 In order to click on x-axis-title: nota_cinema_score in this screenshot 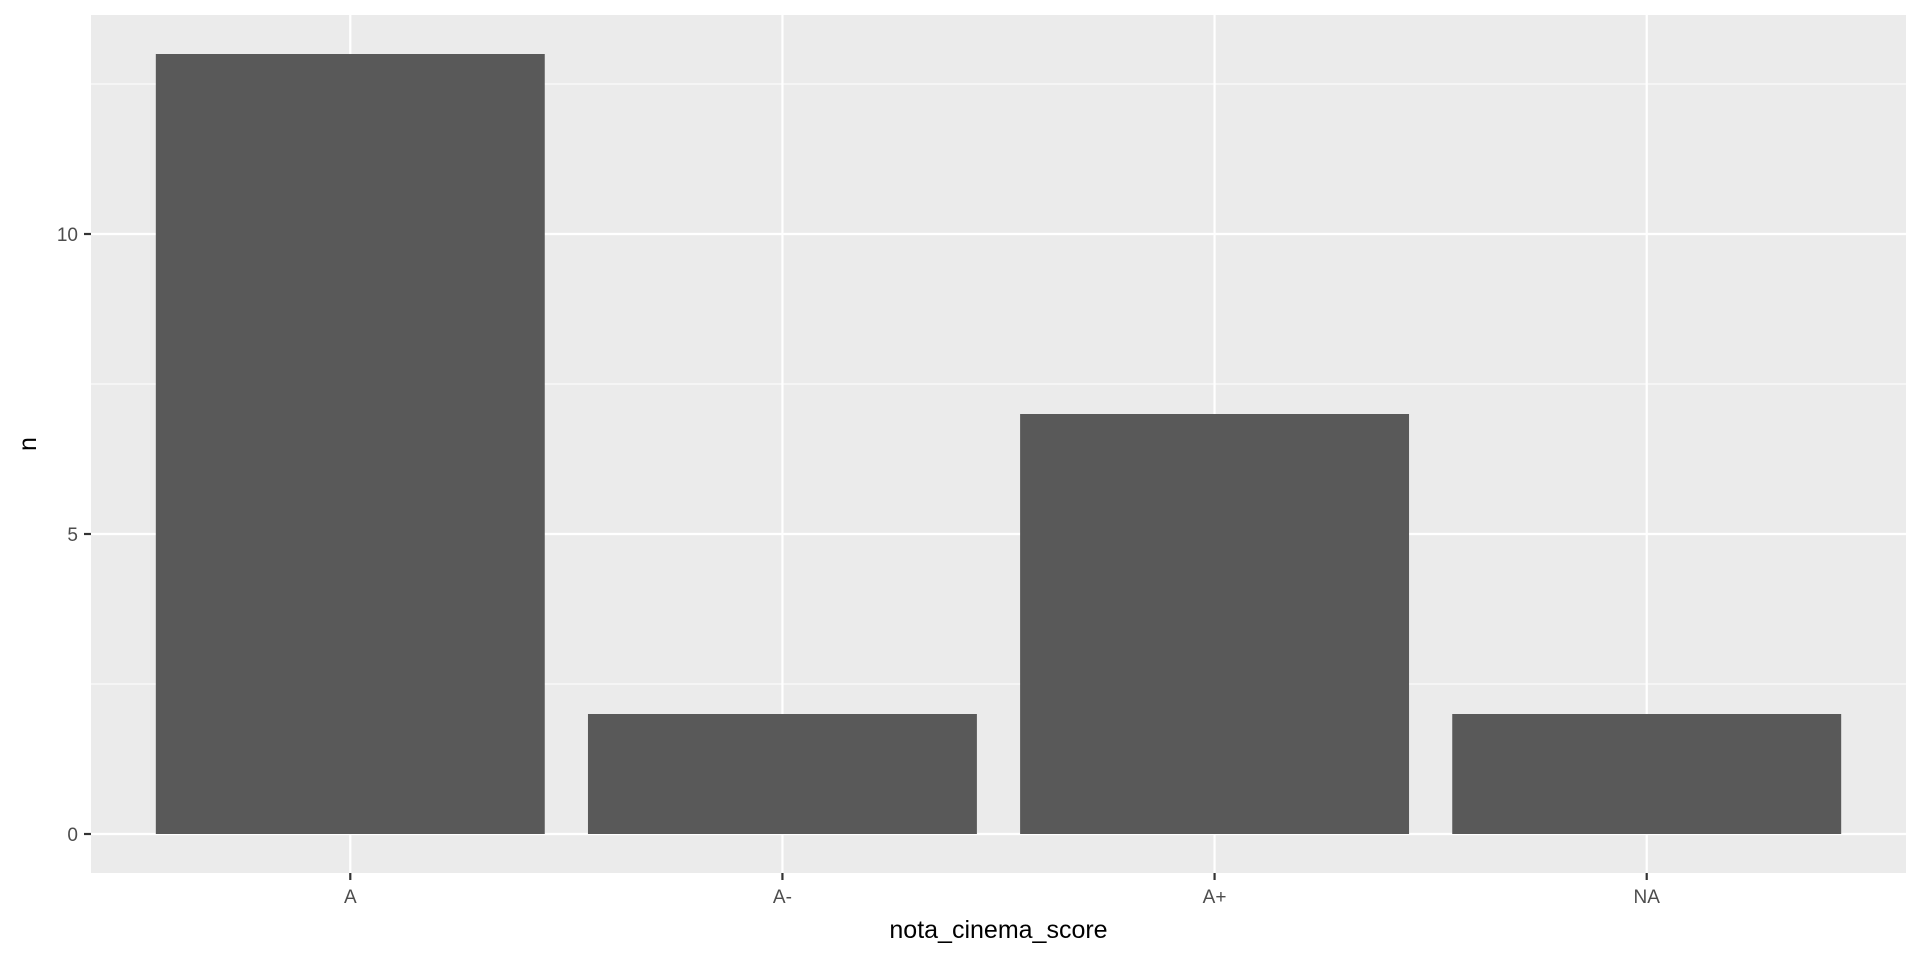, I will do `click(998, 930)`.